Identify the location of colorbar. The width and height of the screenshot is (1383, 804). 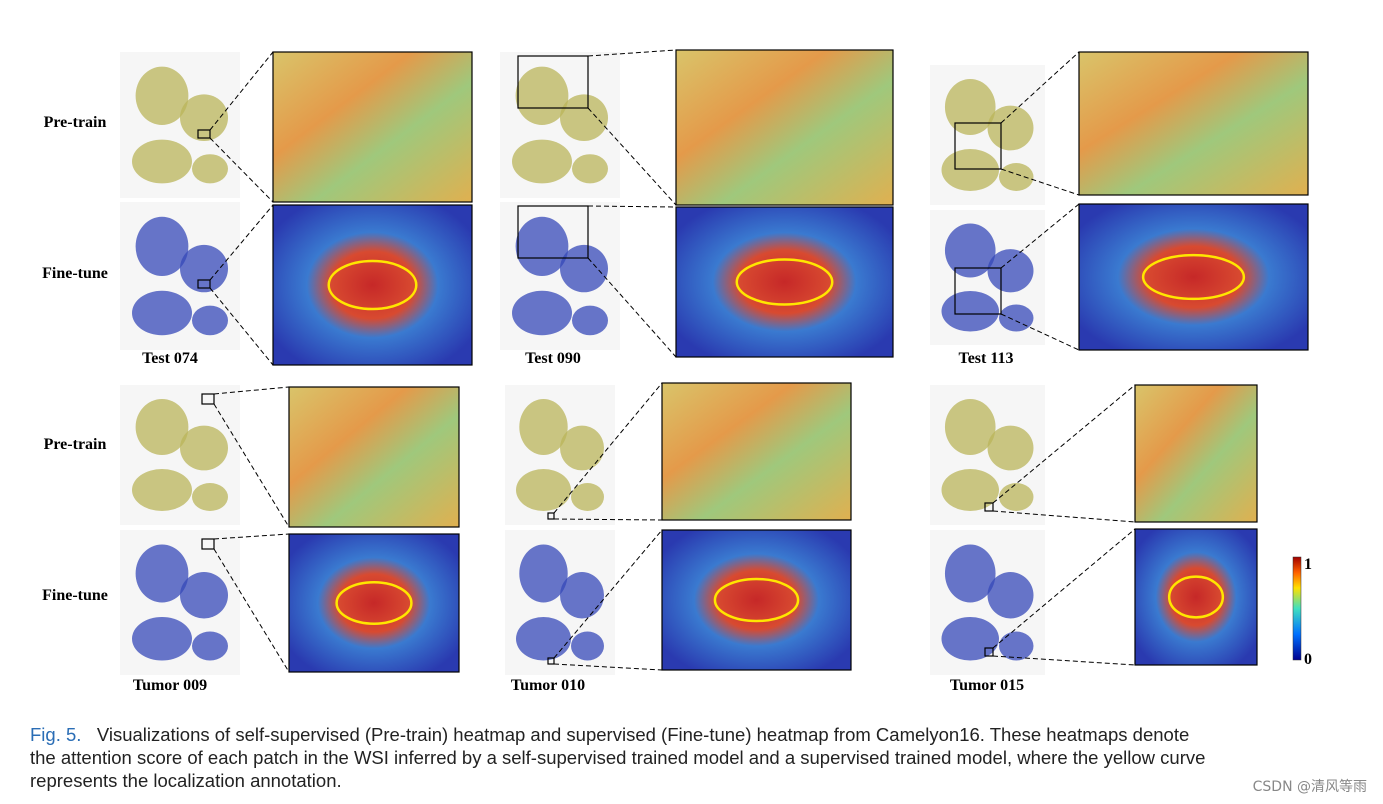
(1297, 608).